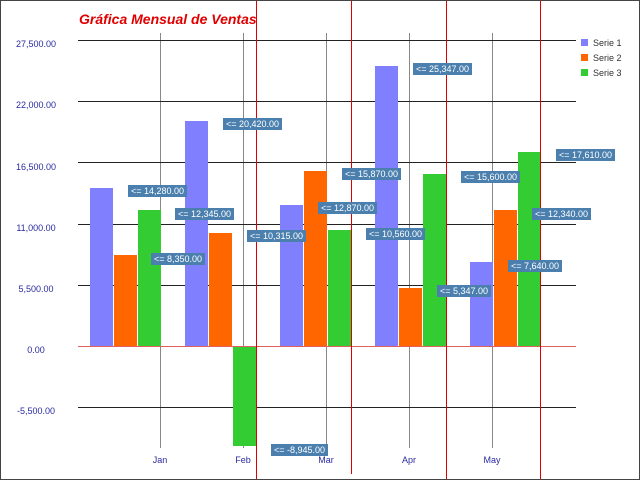  Describe the element at coordinates (339, 288) in the screenshot. I see `bar-mar-serie3` at that location.